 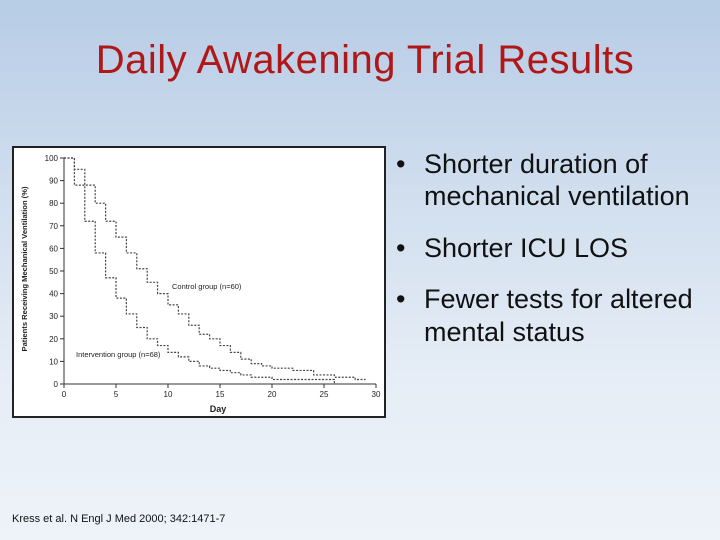 I want to click on y-tick-label: 0, so click(x=56, y=384).